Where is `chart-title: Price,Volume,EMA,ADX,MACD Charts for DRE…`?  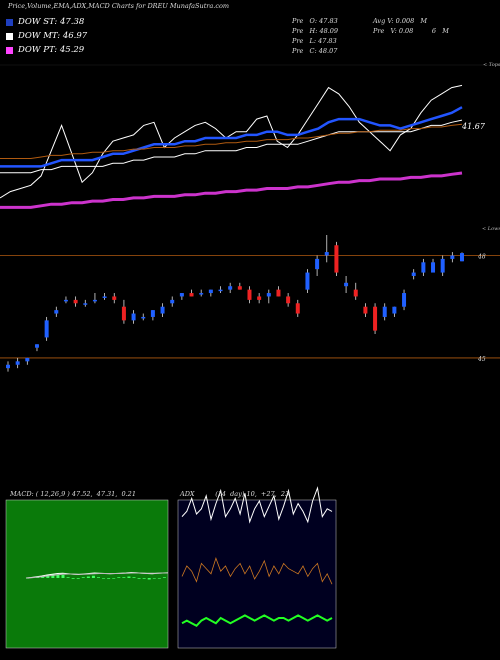 chart-title: Price,Volume,EMA,ADX,MACD Charts for DRE… is located at coordinates (119, 6).